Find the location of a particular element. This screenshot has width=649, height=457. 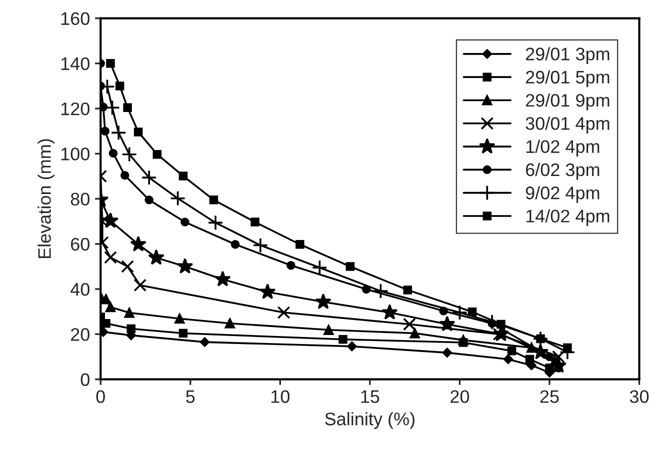

legend-label: 1/02 4pm is located at coordinates (563, 148).